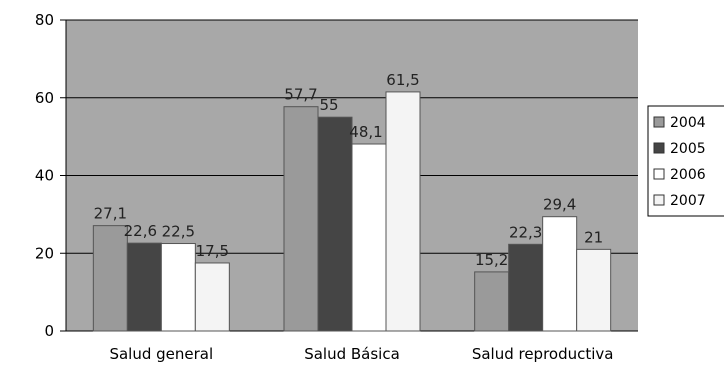 The width and height of the screenshot is (724, 371). Describe the element at coordinates (688, 175) in the screenshot. I see `legend-label: 2006` at that location.